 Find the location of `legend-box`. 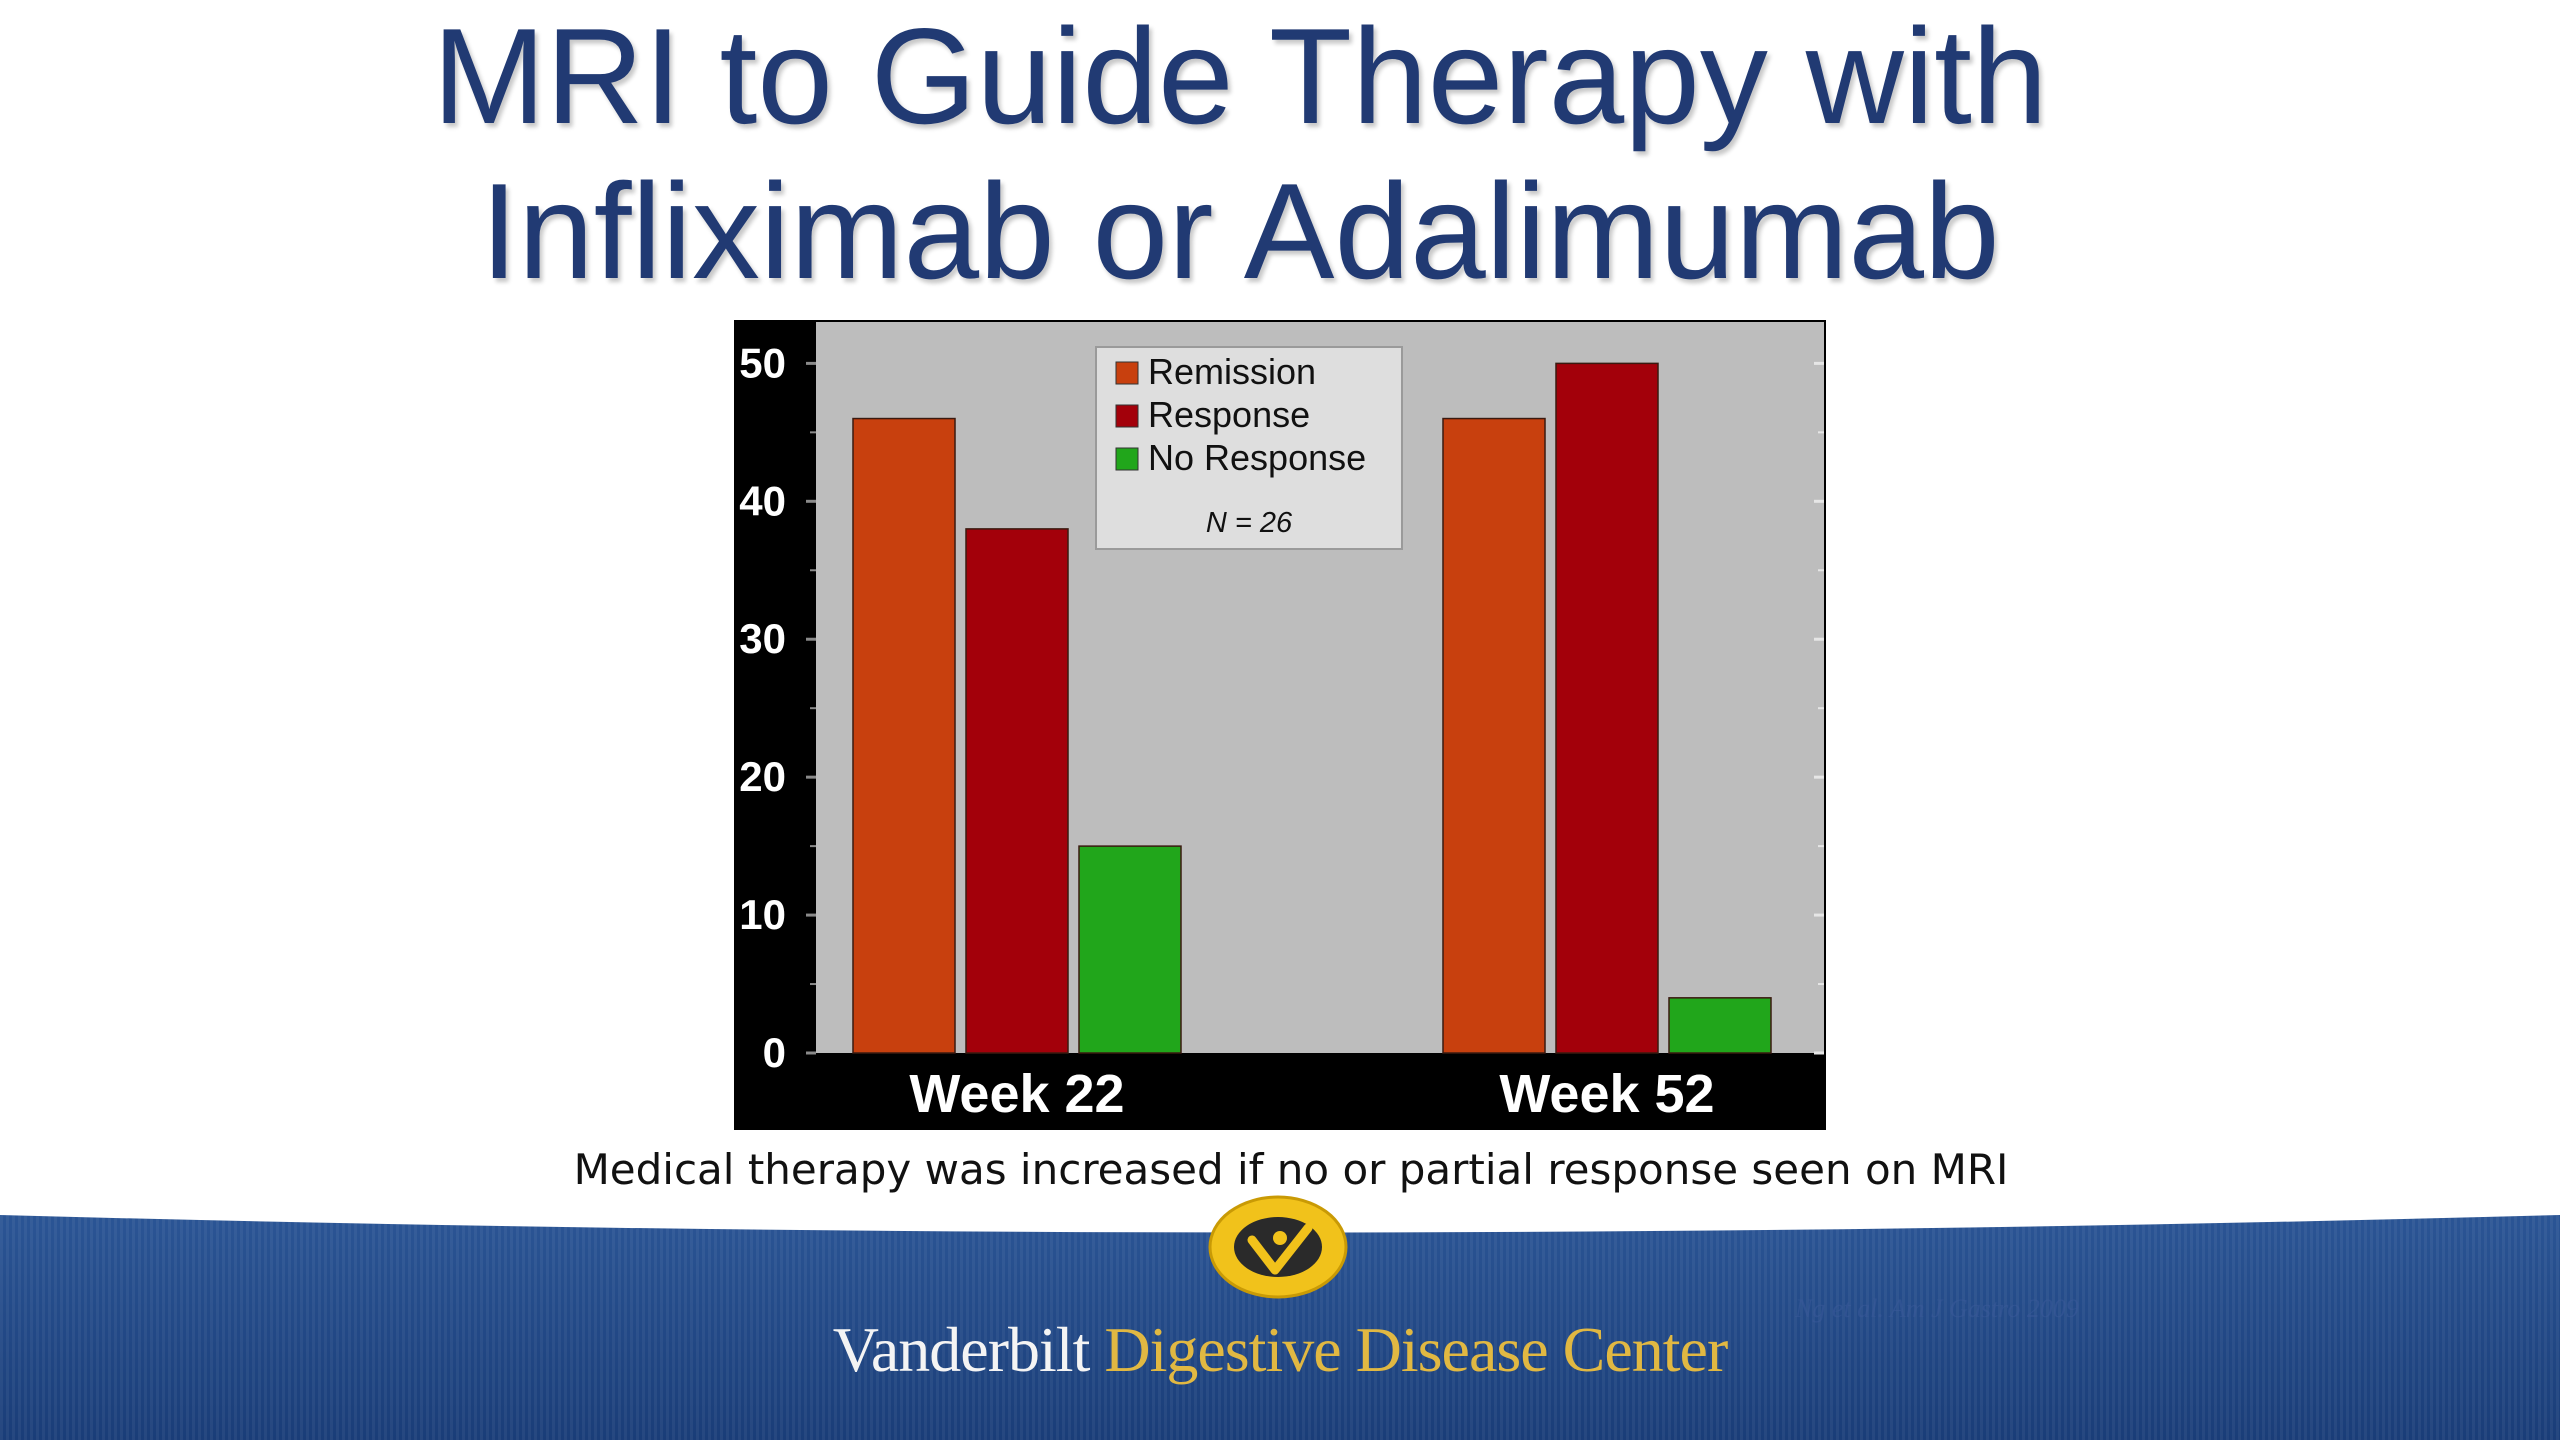

legend-box is located at coordinates (1249, 448).